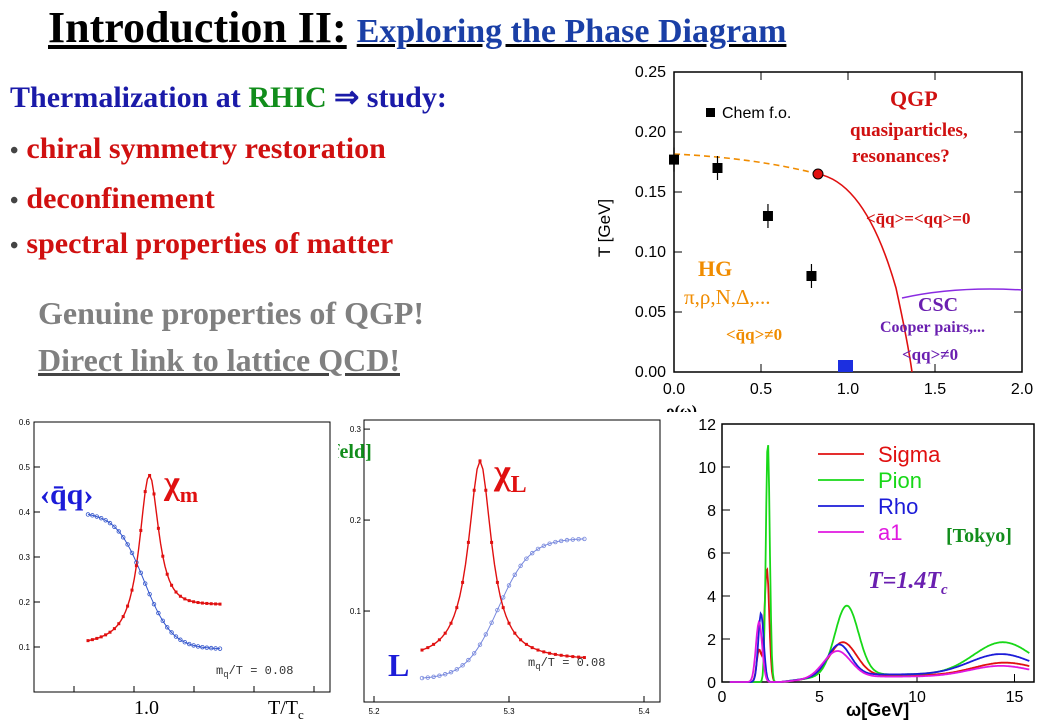 The width and height of the screenshot is (1040, 720). What do you see at coordinates (865, 273) in the screenshot?
I see `qgp-boundary-line` at bounding box center [865, 273].